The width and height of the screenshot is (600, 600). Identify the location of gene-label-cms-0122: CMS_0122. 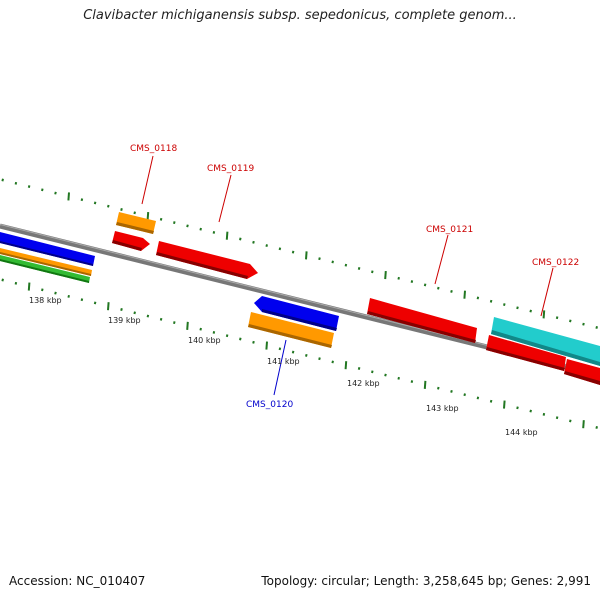
(555, 263).